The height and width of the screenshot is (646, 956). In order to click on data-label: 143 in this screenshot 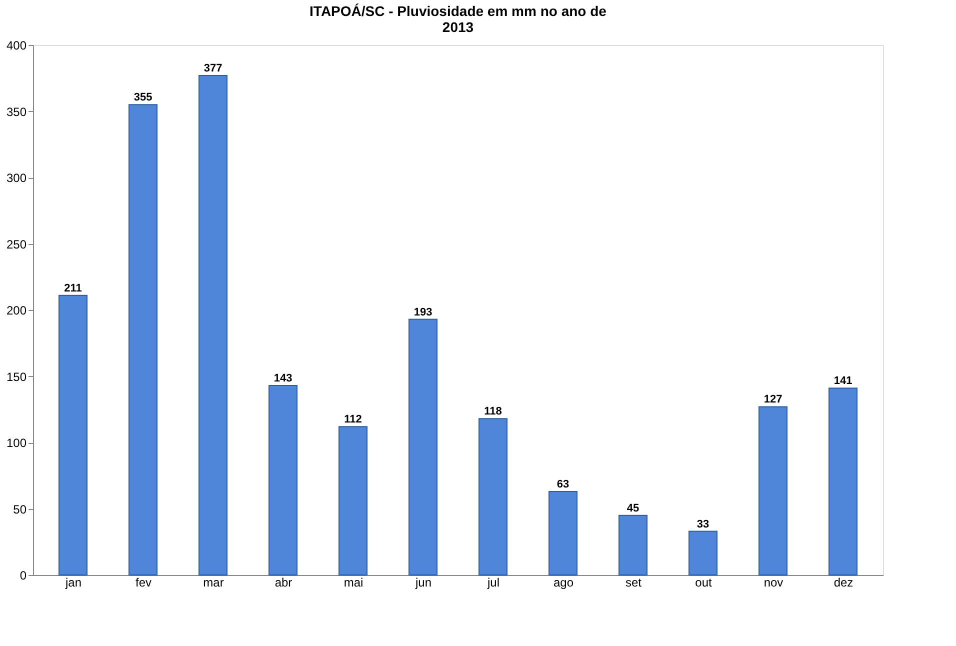, I will do `click(283, 378)`.